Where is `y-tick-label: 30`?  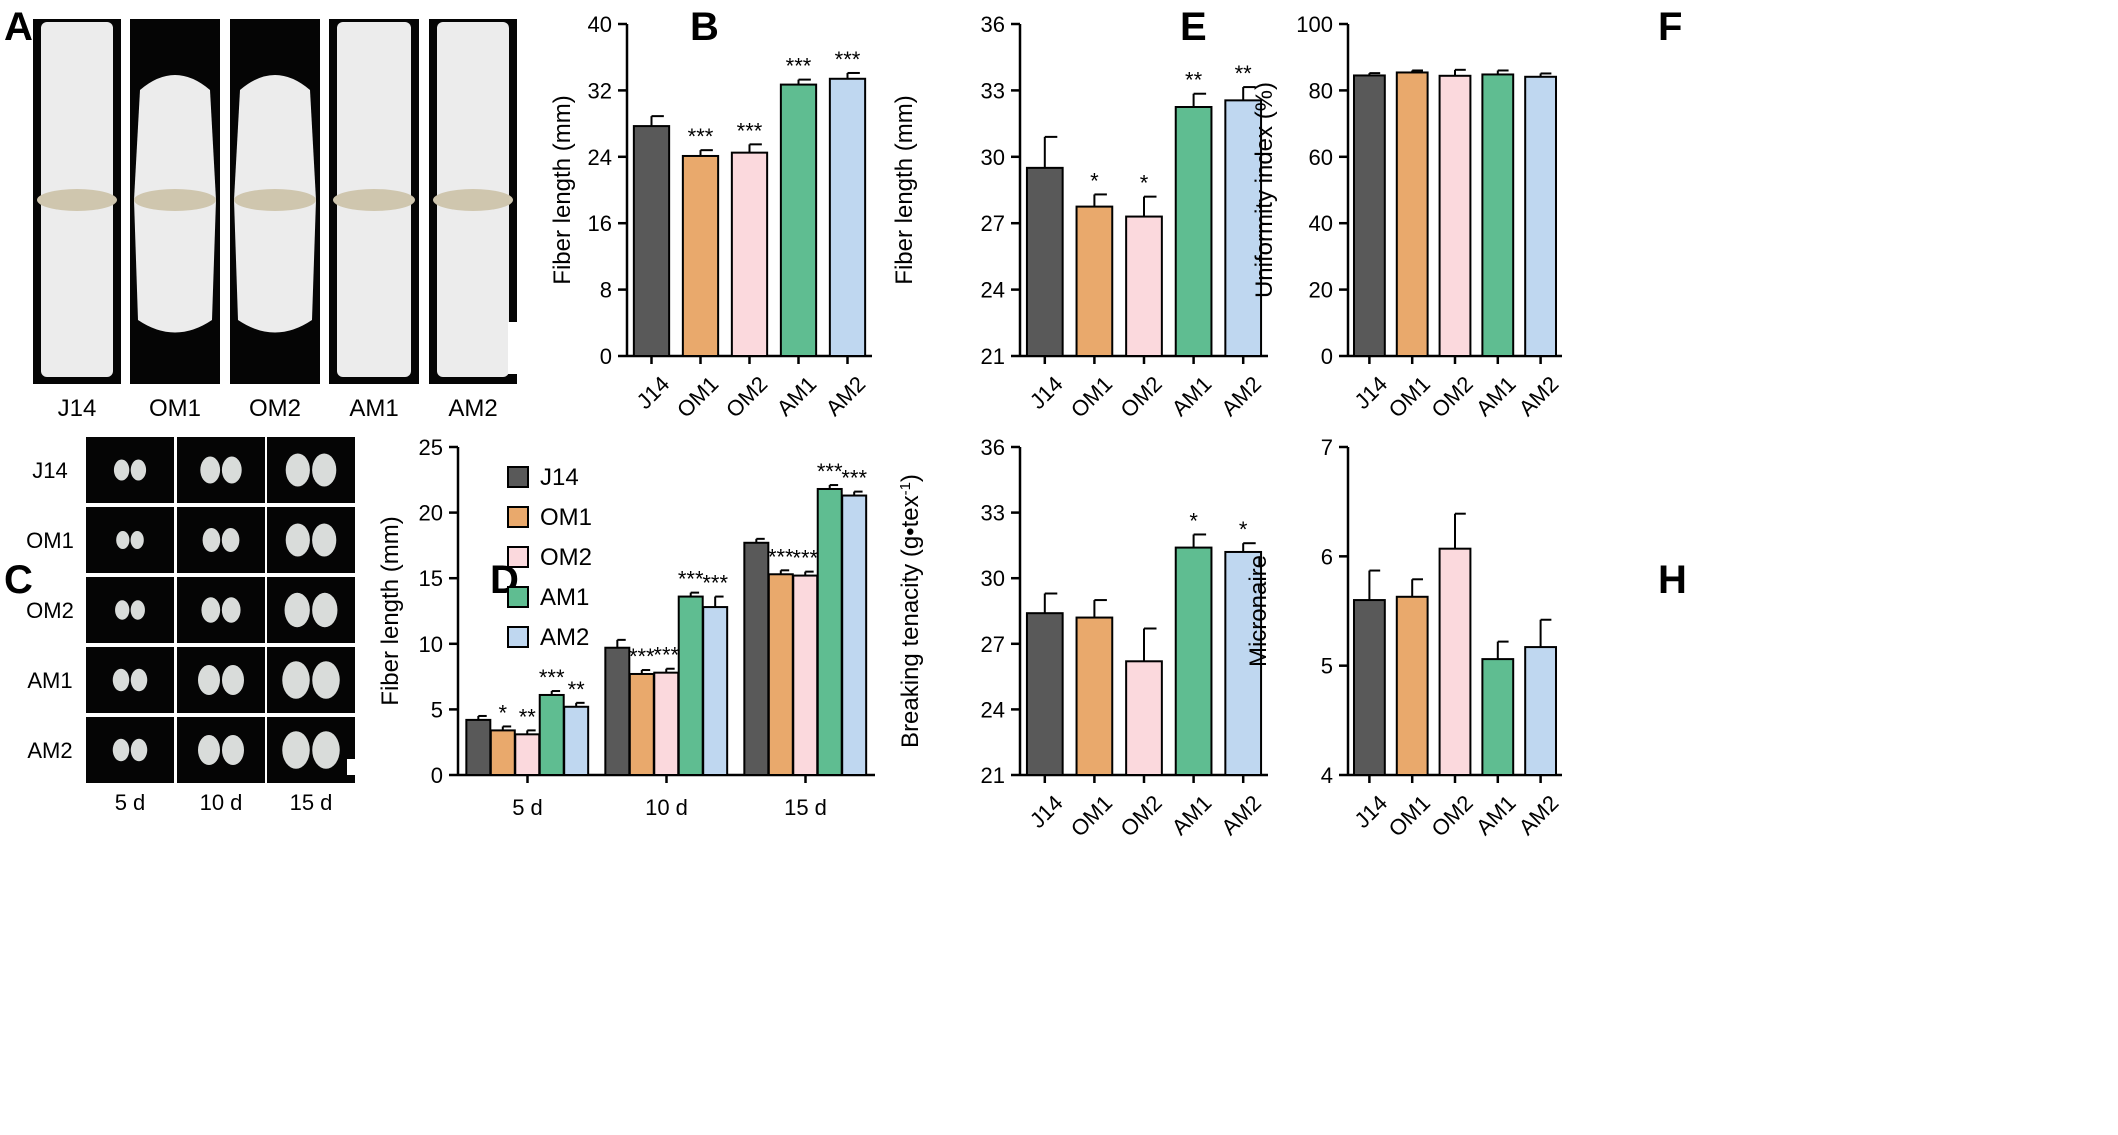 y-tick-label: 30 is located at coordinates (993, 157).